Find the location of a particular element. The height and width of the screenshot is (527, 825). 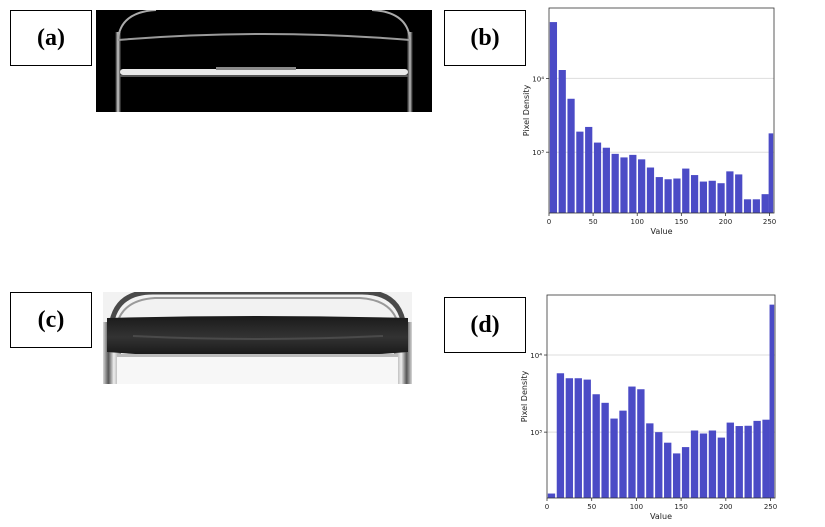

vial-image-dark is located at coordinates (264, 61).